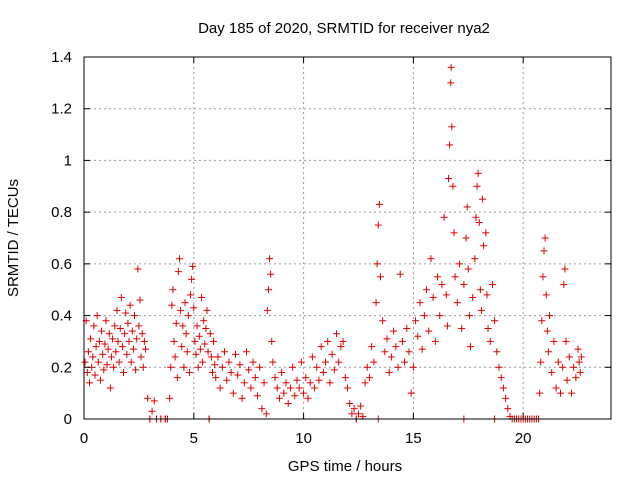 The image size is (640, 480). I want to click on y-tick-label: 0.4, so click(61, 316).